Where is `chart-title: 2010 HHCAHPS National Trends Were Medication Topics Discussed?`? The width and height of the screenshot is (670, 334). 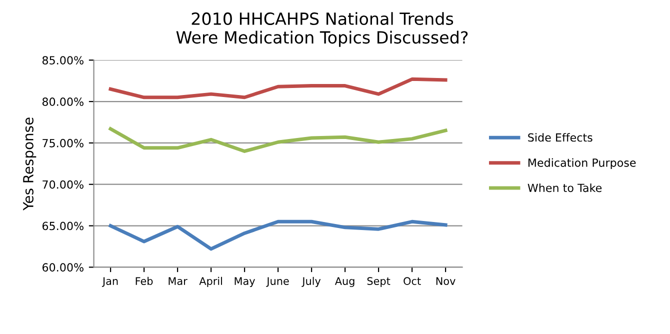
chart-title: 2010 HHCAHPS National Trends Were Medication Topics Discussed? is located at coordinates (322, 29).